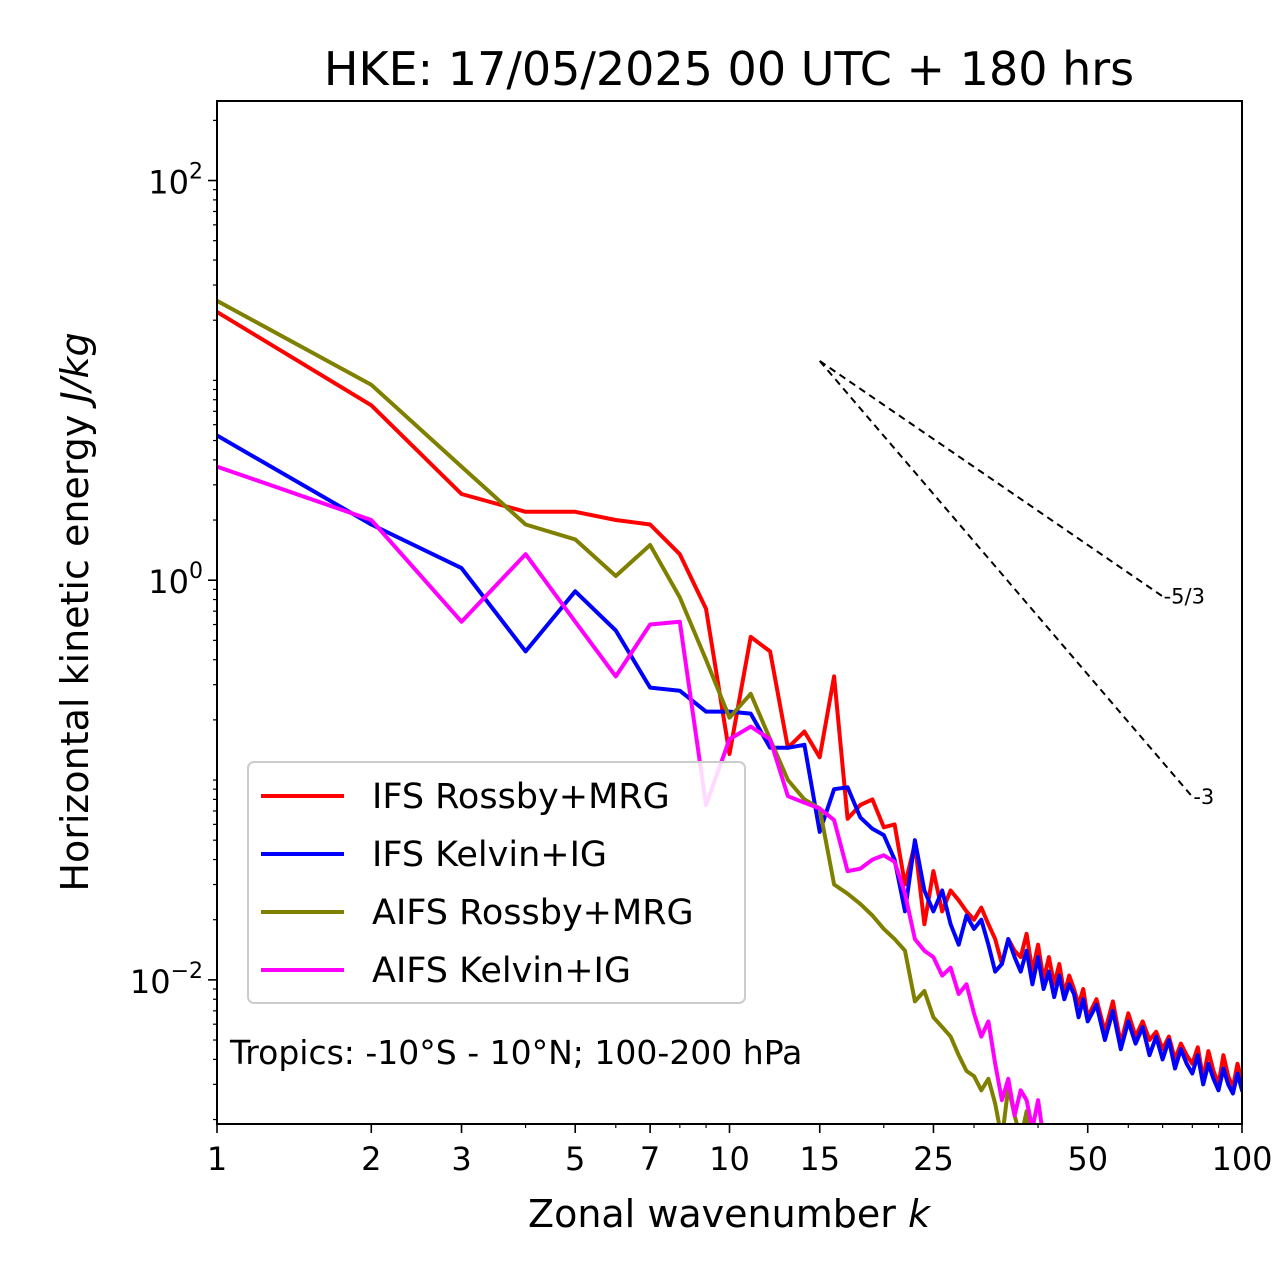 Image resolution: width=1280 pixels, height=1288 pixels. I want to click on legend-label: IFS Rossby+MRG, so click(521, 797).